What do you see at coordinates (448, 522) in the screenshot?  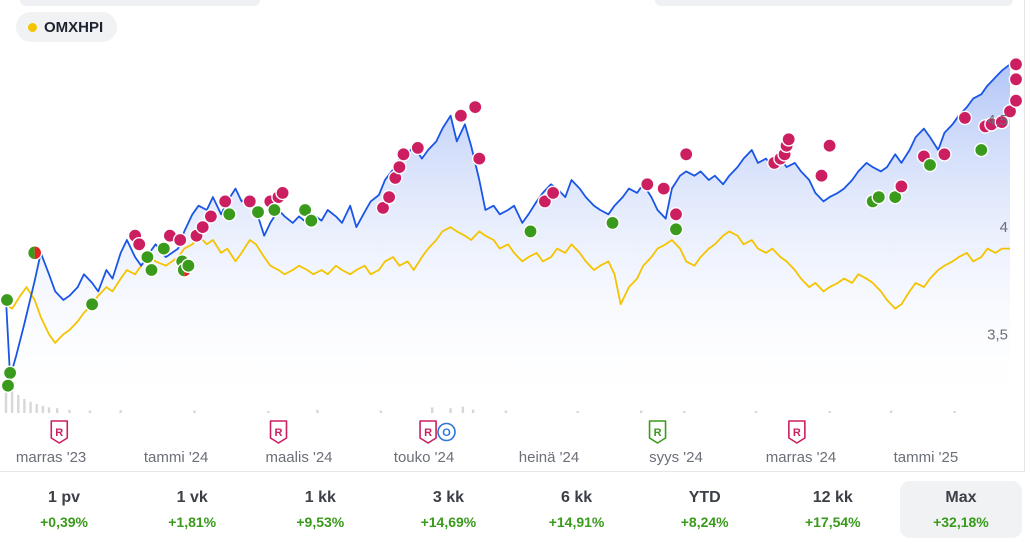 I see `period-change: +14,69%` at bounding box center [448, 522].